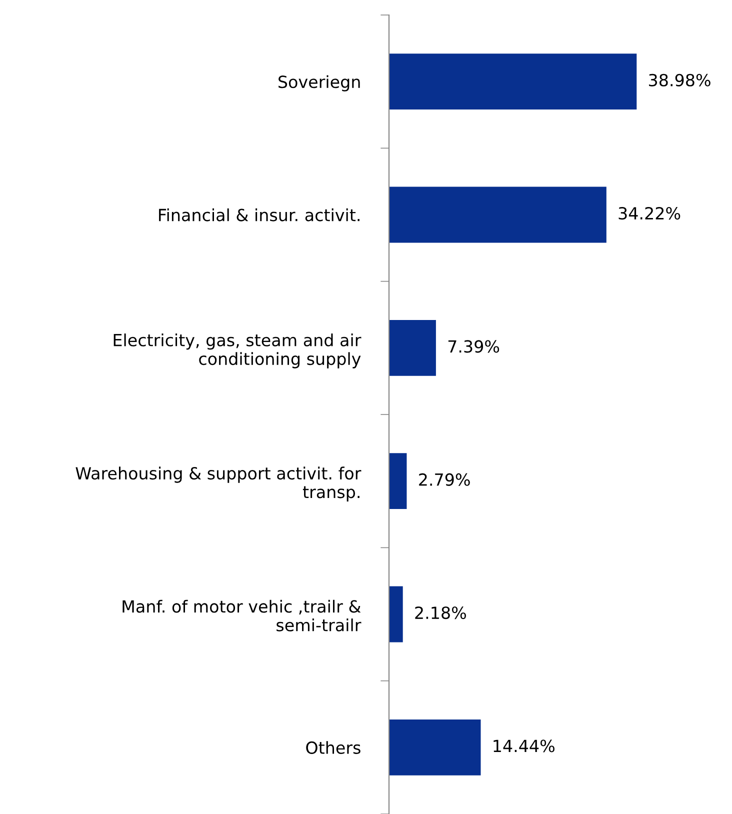 The image size is (732, 814). I want to click on data-label: 7.39%, so click(474, 346).